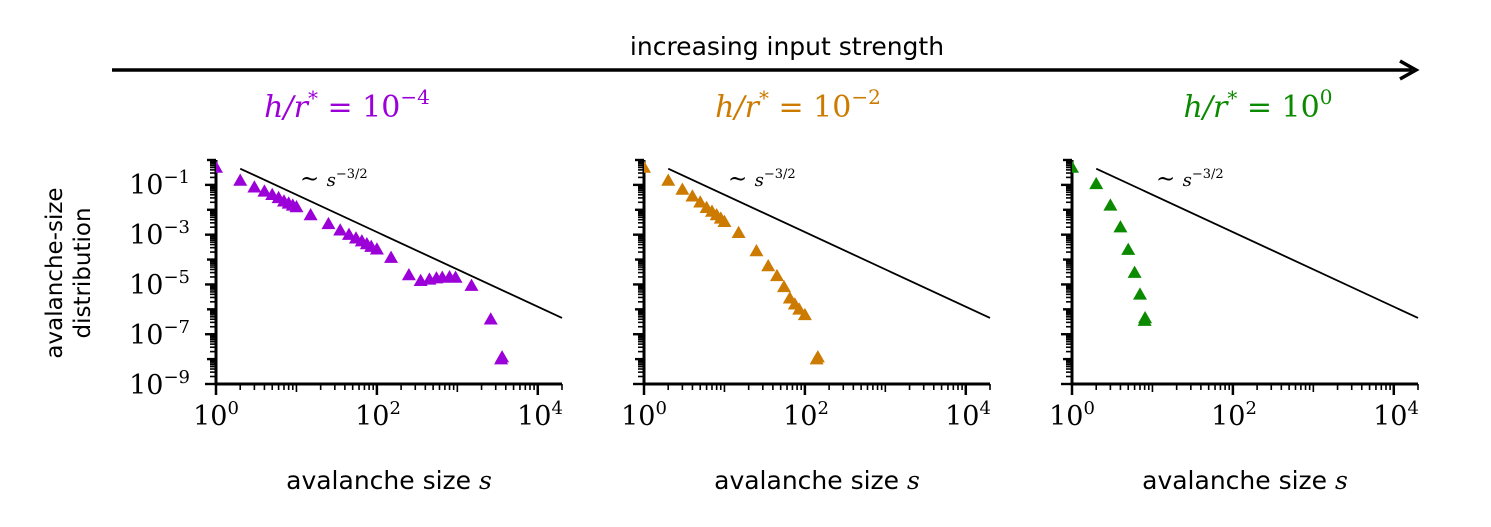 The width and height of the screenshot is (1491, 527). Describe the element at coordinates (766, 70) in the screenshot. I see `header-arrow` at that location.